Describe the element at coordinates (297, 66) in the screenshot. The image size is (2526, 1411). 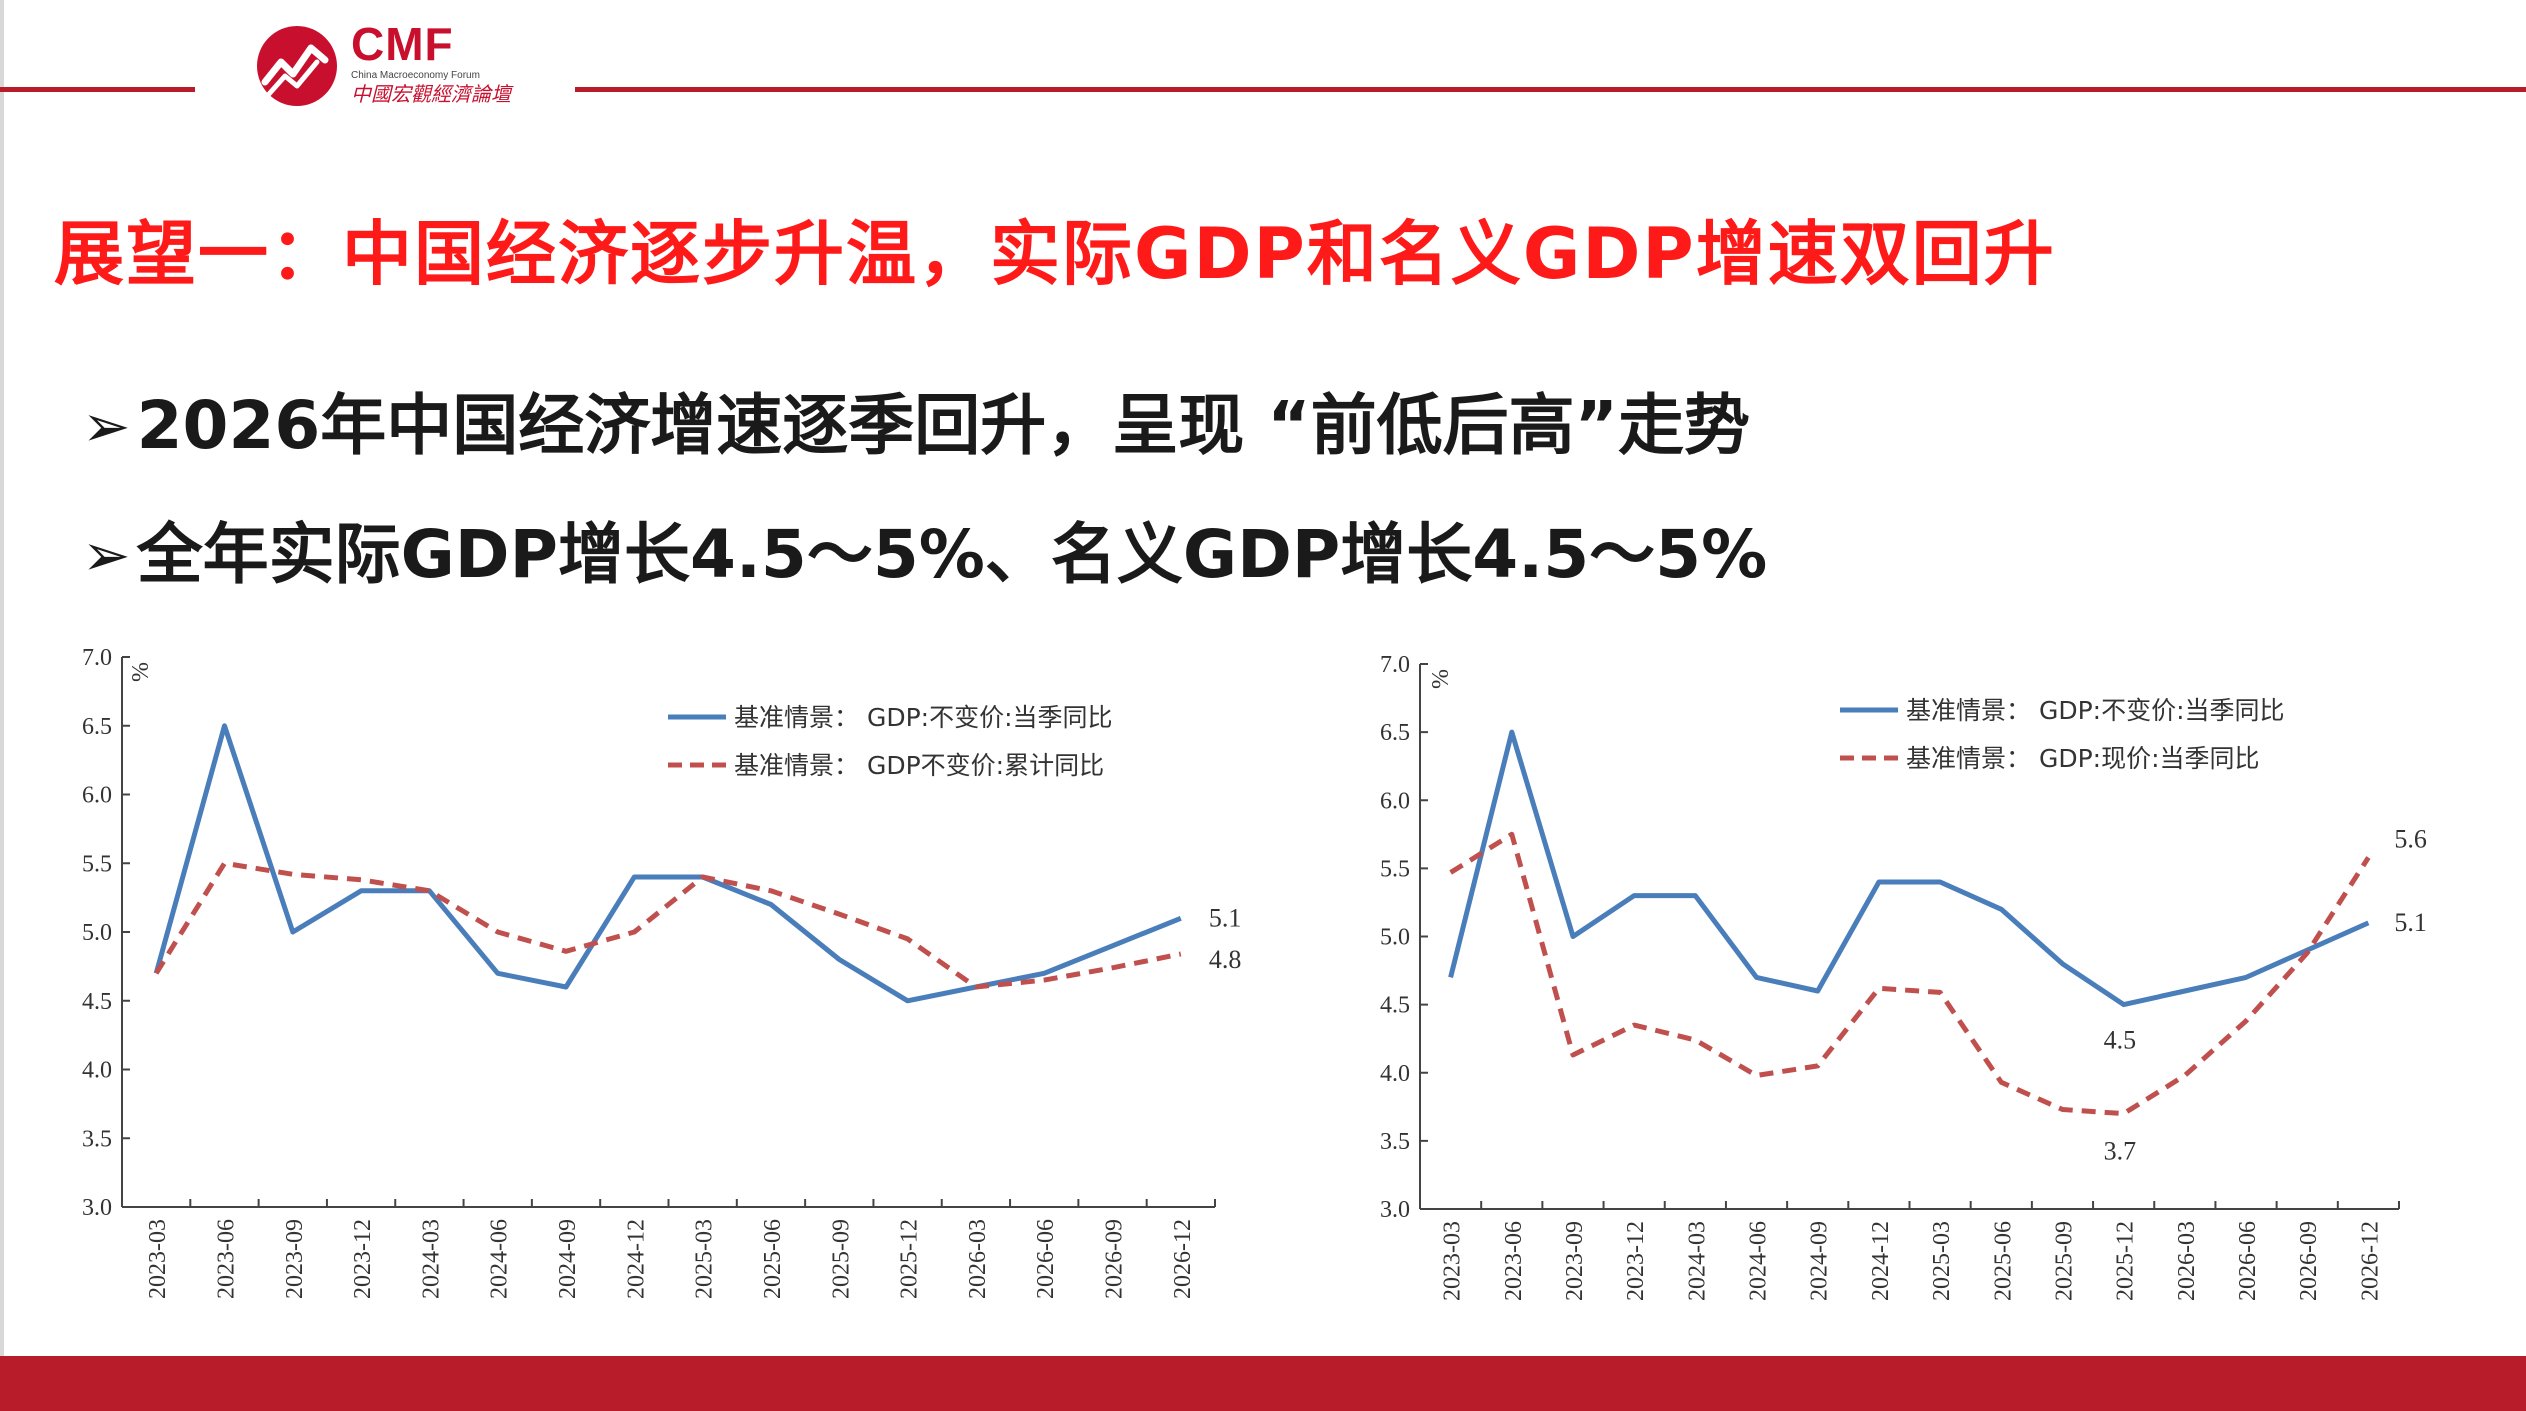
I see `cmf-logo-icon` at that location.